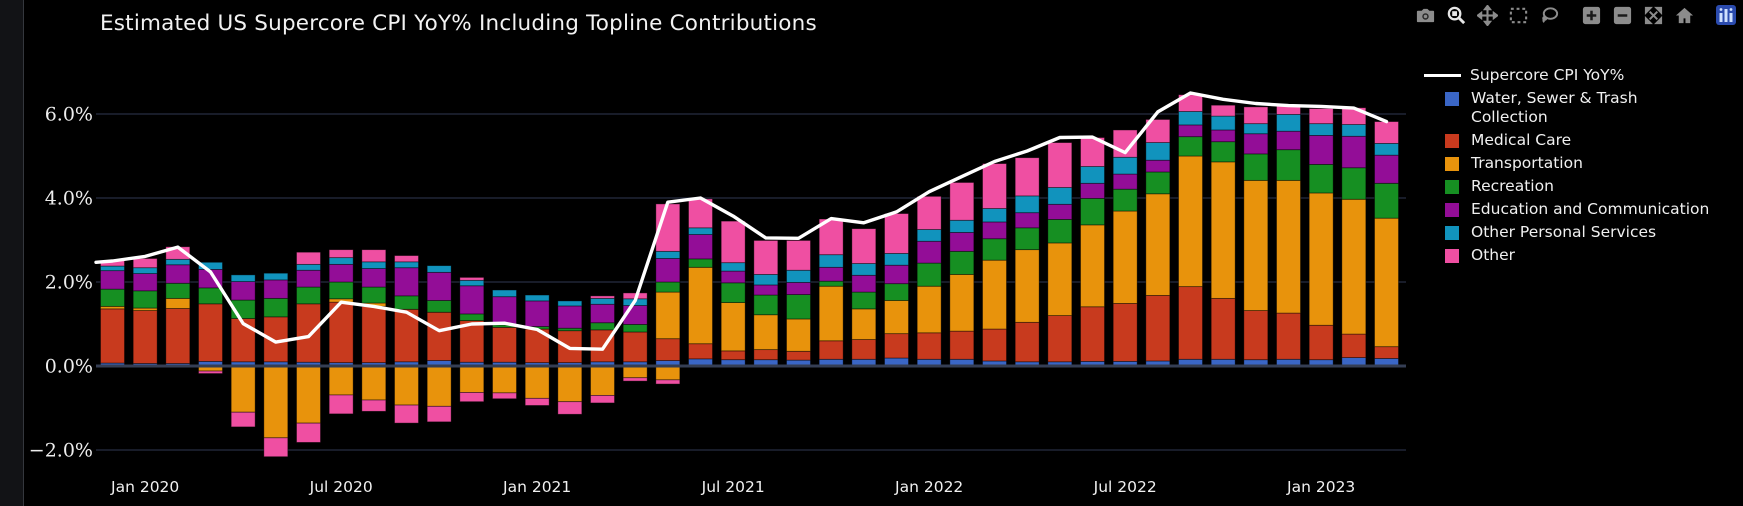 The image size is (1743, 506). What do you see at coordinates (1684, 15) in the screenshot?
I see `home-icon` at bounding box center [1684, 15].